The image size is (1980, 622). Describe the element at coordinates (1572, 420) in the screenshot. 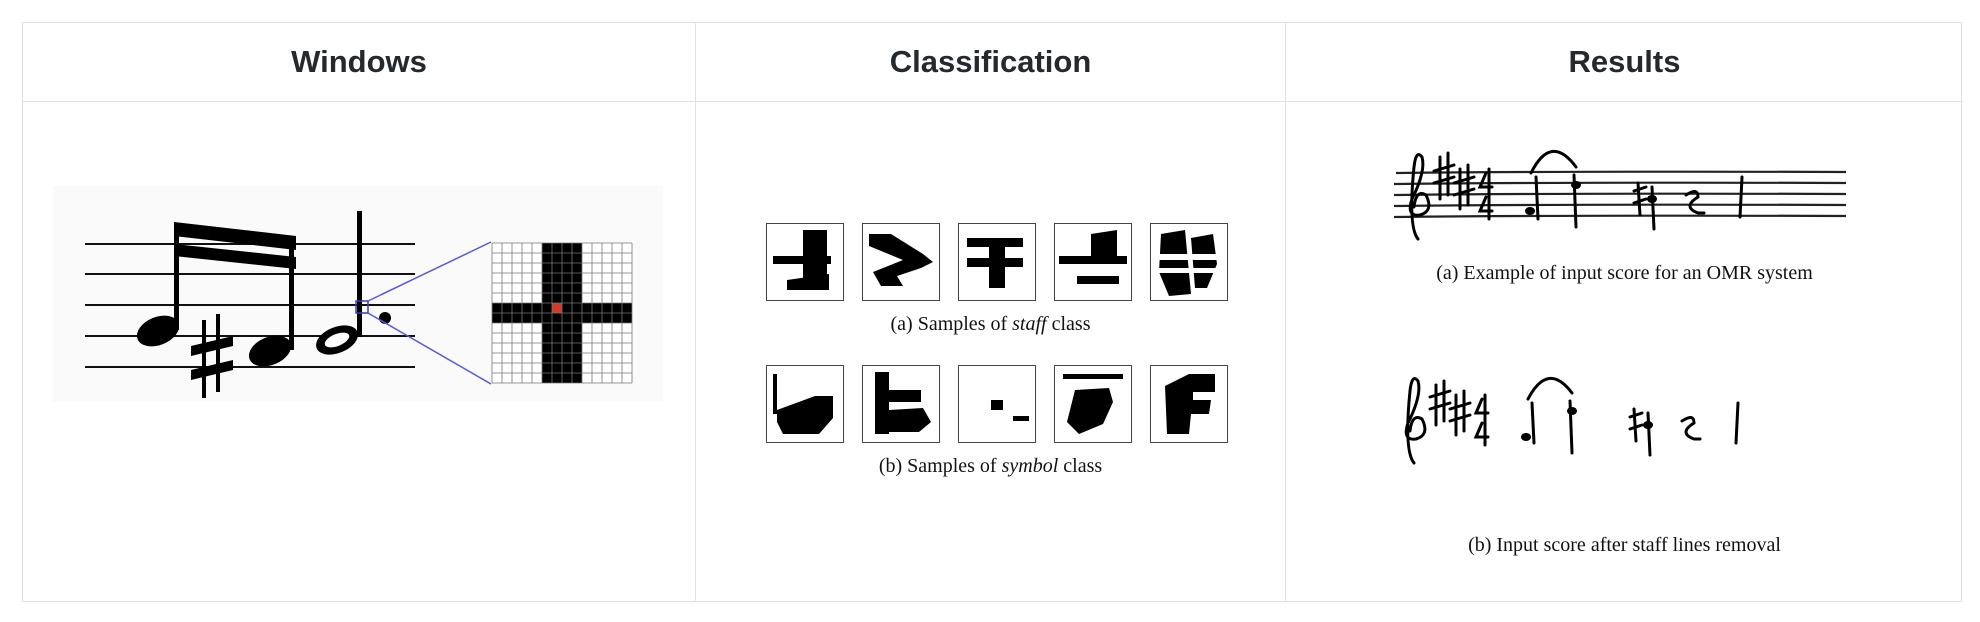

I see `staff-removed-score-image` at that location.